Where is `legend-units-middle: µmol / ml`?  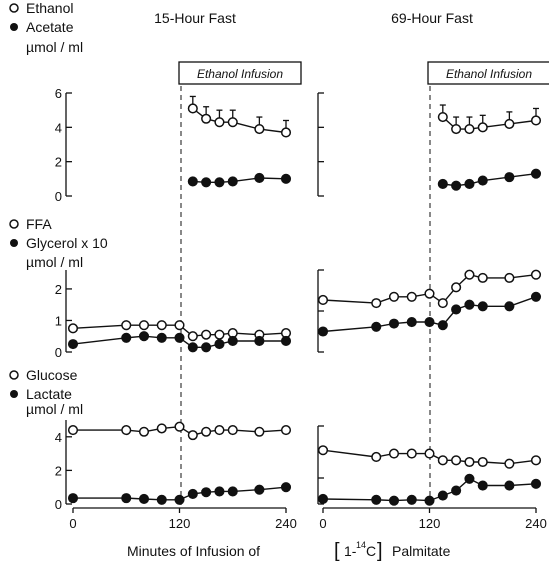 legend-units-middle: µmol / ml is located at coordinates (54, 262).